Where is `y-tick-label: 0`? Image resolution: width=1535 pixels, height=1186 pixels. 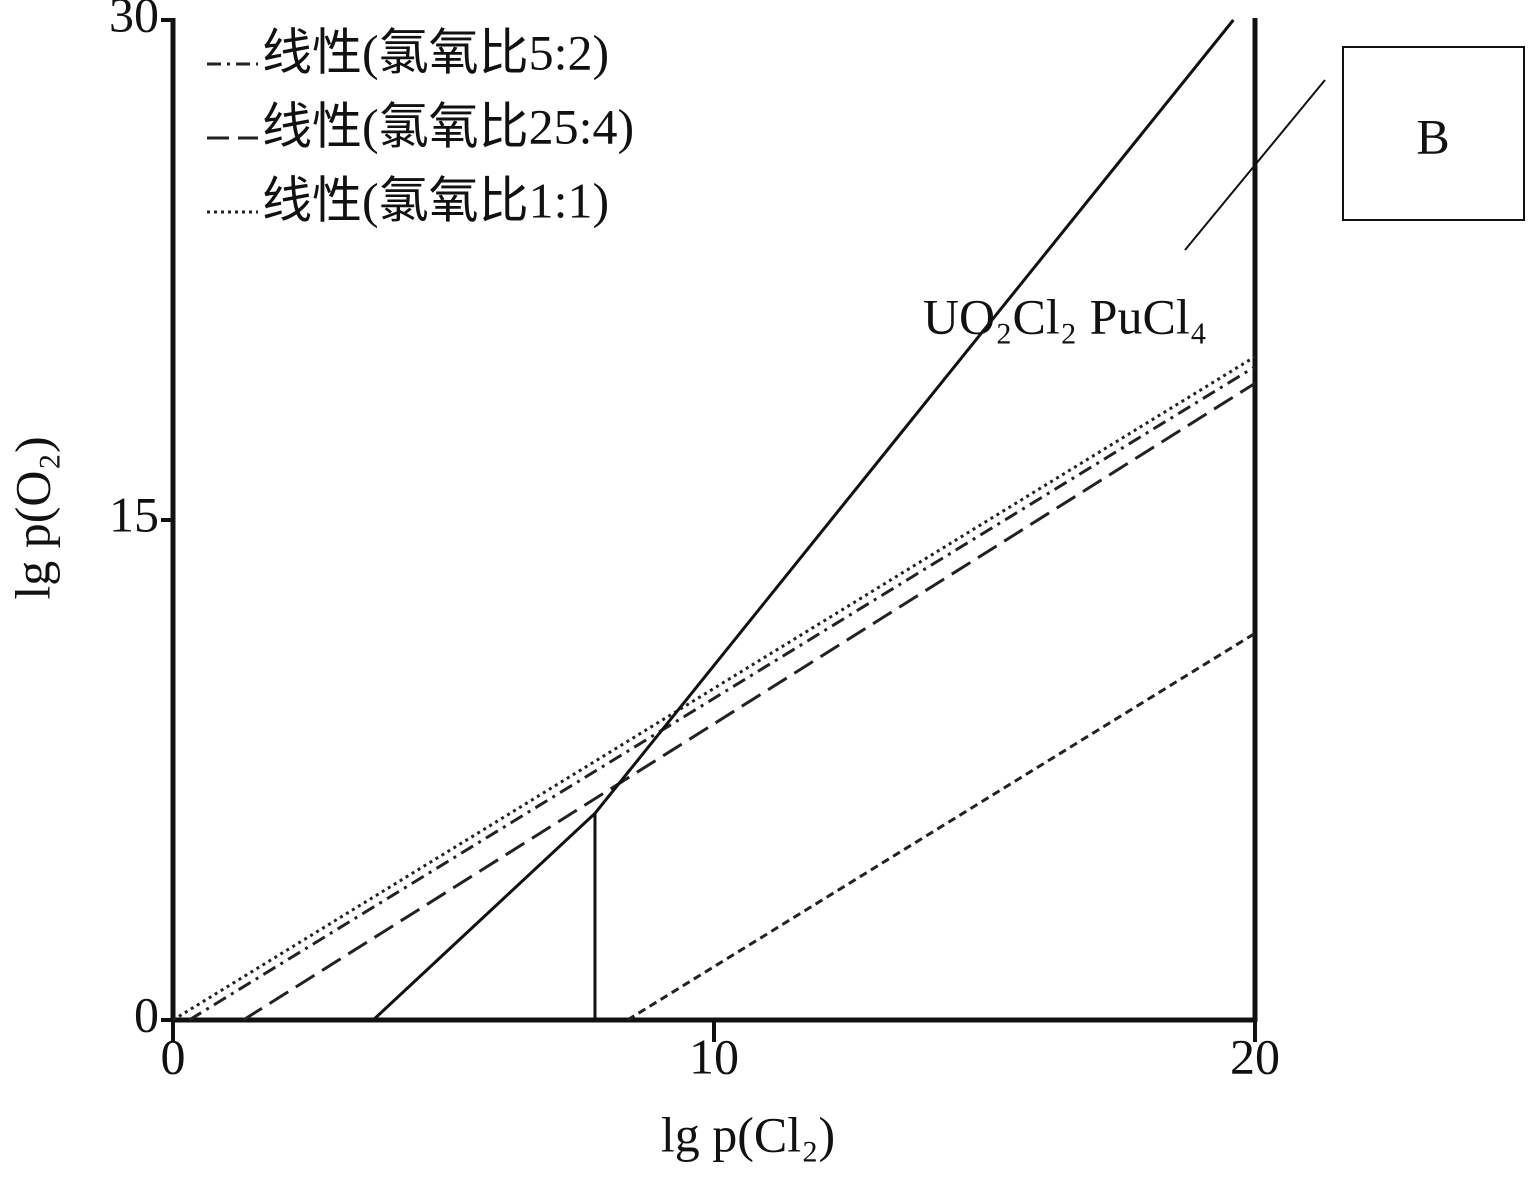
y-tick-label: 0 is located at coordinates (146, 1014).